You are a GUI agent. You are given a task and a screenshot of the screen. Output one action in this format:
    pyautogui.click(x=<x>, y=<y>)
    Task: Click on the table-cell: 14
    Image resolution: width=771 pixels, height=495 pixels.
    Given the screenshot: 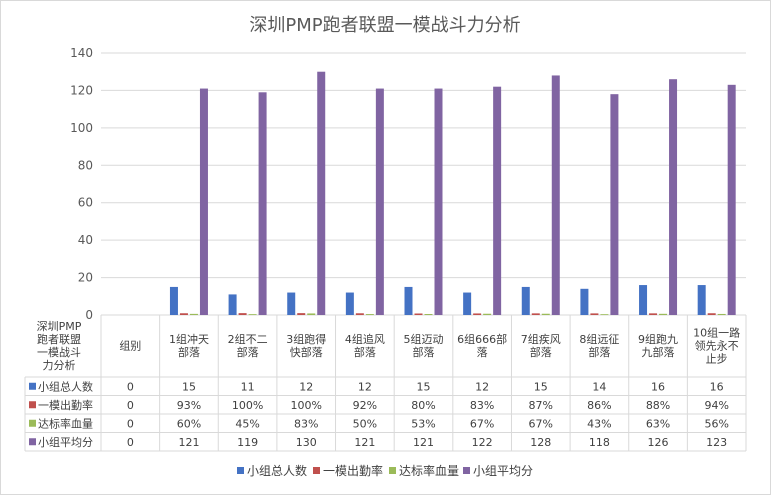 What is the action you would take?
    pyautogui.click(x=599, y=386)
    